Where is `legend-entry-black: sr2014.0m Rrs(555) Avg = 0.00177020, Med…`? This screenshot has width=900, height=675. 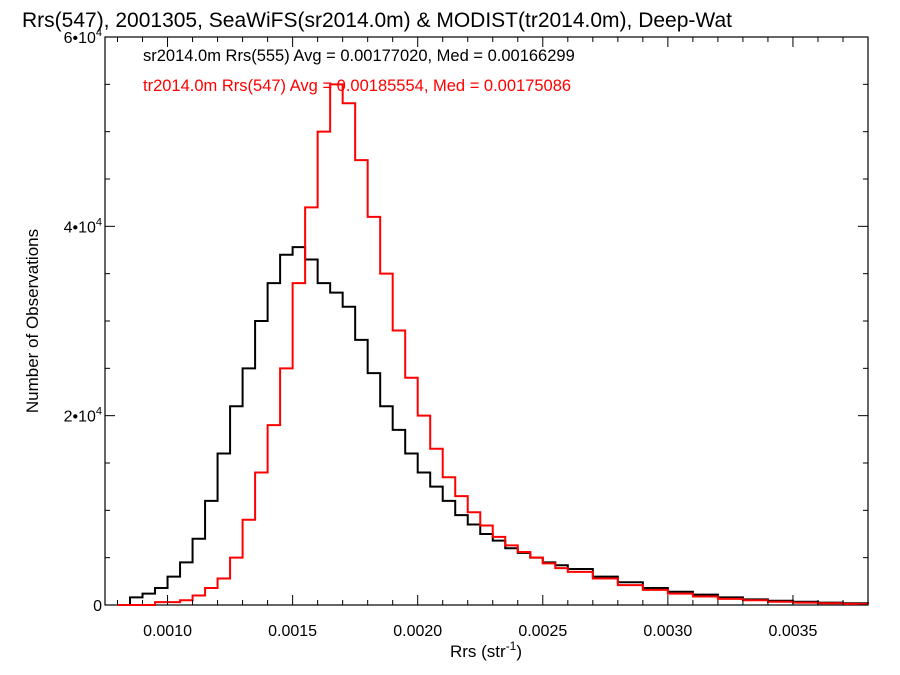 legend-entry-black: sr2014.0m Rrs(555) Avg = 0.00177020, Med… is located at coordinates (359, 56).